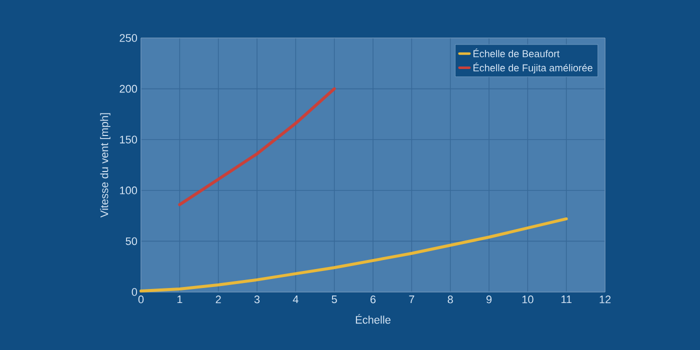  What do you see at coordinates (129, 88) in the screenshot?
I see `y-tick-label: 200` at bounding box center [129, 88].